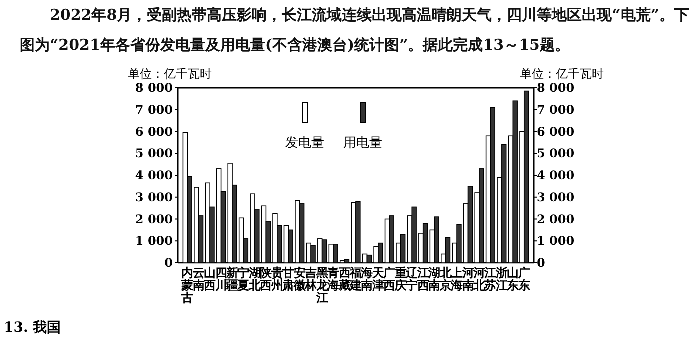 This screenshot has width=700, height=342. Describe the element at coordinates (355, 30) in the screenshot. I see `text: 2022年8月，受副热带高压影响，长江流域连续出现高温晴朗天气，四川等地区出现“电荒”。下图为“2021年各省份发电量及用电量(不含港澳台)统计图”。据此完成13～15题。` at that location.